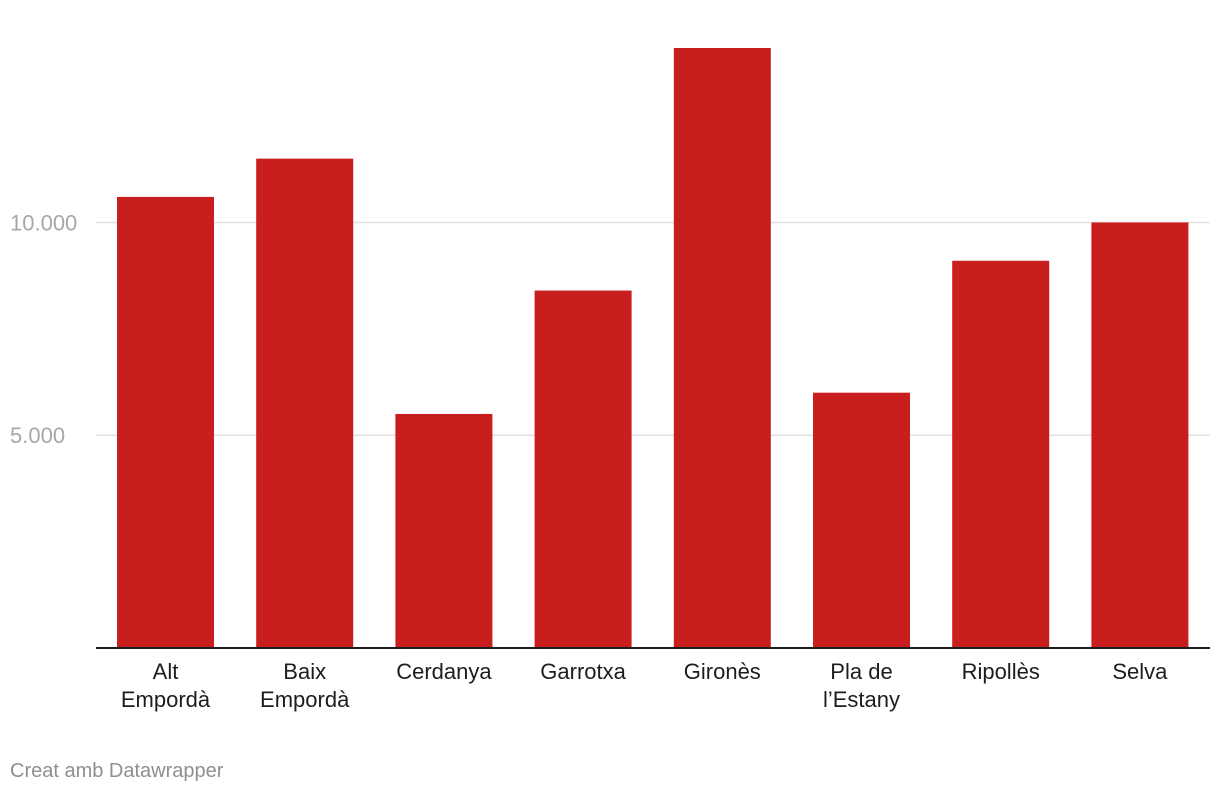  I want to click on x-tick-label: Cerdanya, so click(444, 671).